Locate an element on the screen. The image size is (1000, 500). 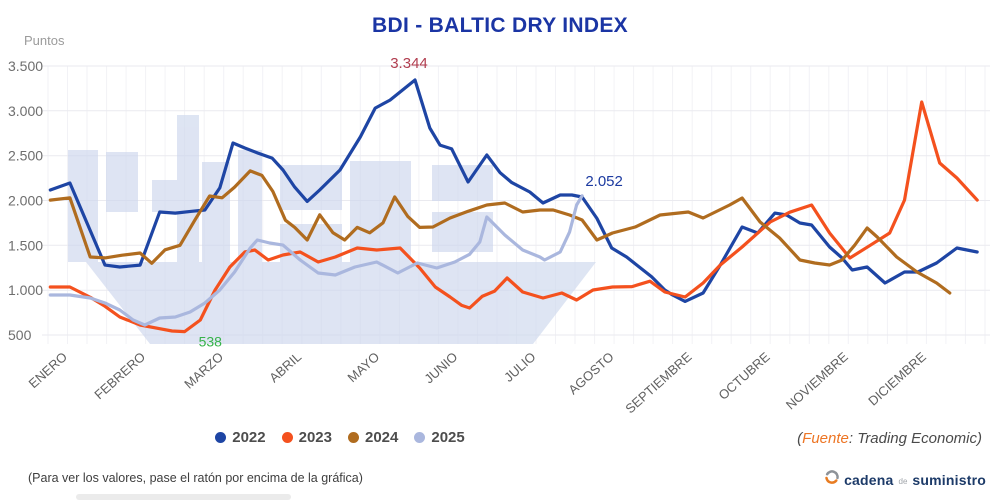
x-tick-label: MARZO is located at coordinates (203, 370).